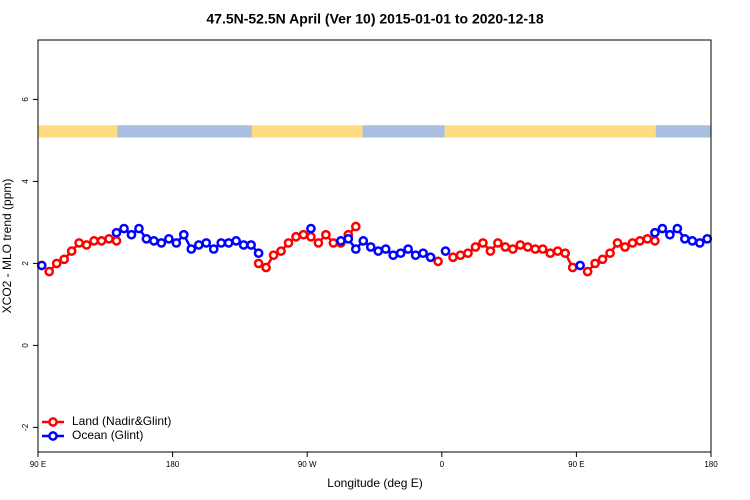 Image resolution: width=750 pixels, height=500 pixels. Describe the element at coordinates (7, 246) in the screenshot. I see `y-axis-label: XCO2 - MLO trend (ppm)` at that location.